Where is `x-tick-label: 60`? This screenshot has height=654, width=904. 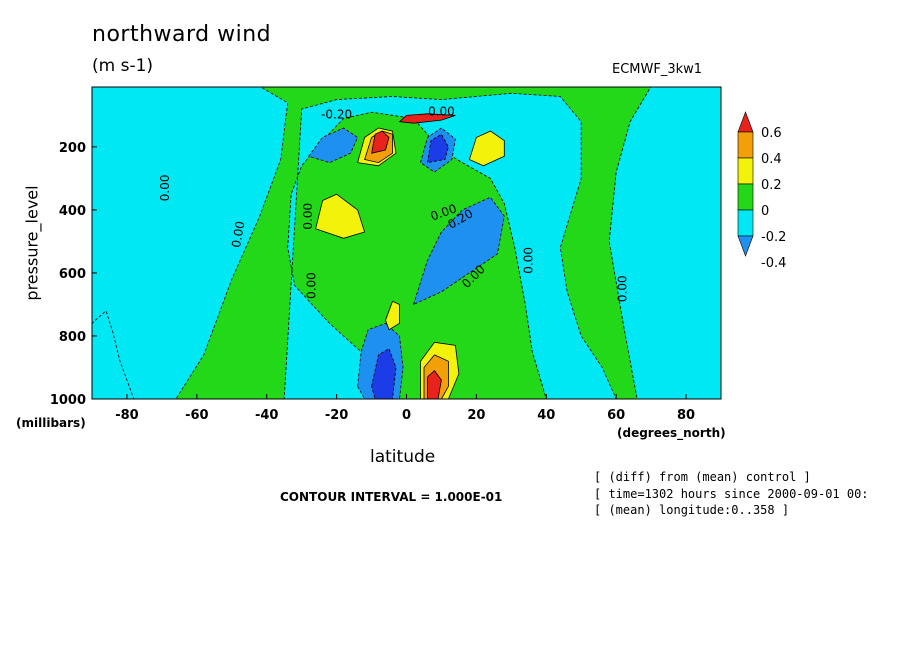 x-tick-label: 60 is located at coordinates (616, 415).